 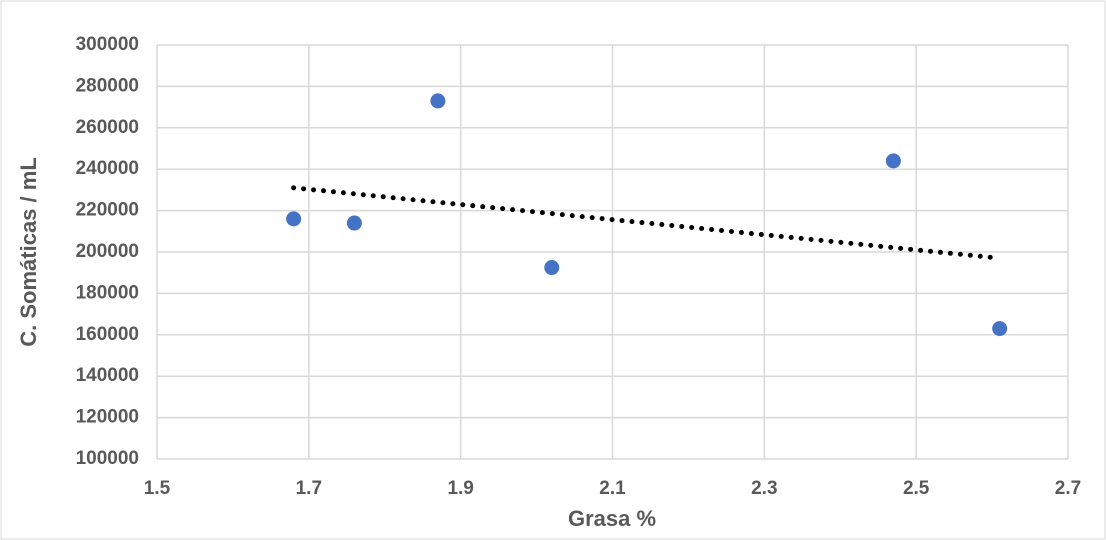 I want to click on x-tick-label: 2.5, so click(x=916, y=488).